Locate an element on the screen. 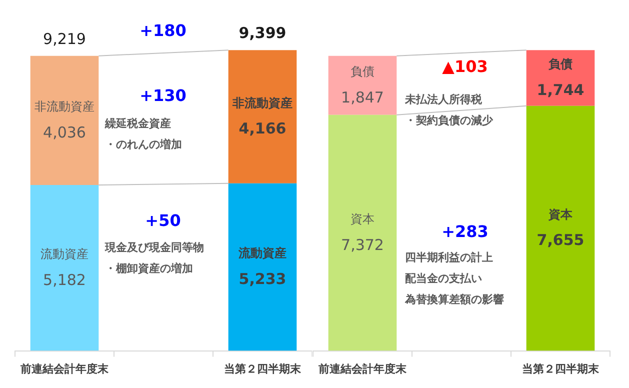 The width and height of the screenshot is (629, 388). annotation: 繰延税金資産 is located at coordinates (137, 123).